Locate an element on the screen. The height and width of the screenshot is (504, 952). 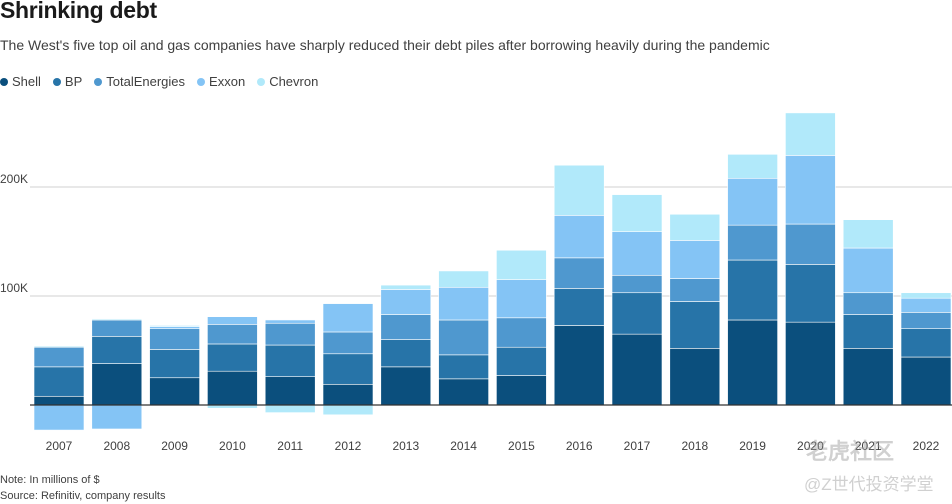
legend-item-chevron: Chevron is located at coordinates (287, 81).